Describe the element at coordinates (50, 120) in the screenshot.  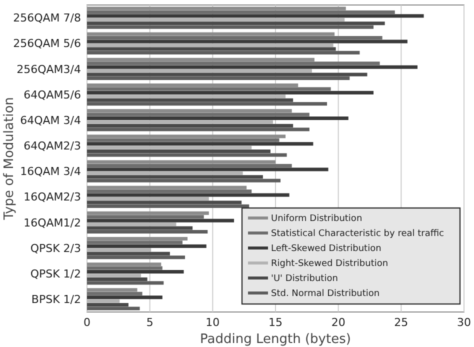
I see `y-tick-label: 64QAM 3/4` at that location.